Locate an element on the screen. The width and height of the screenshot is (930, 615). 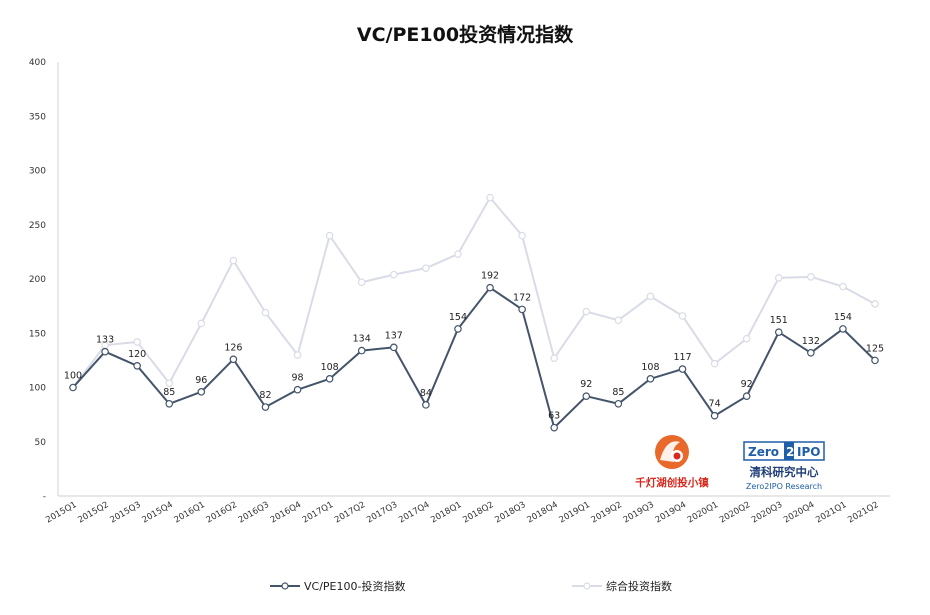
y-tick-label: - is located at coordinates (44, 497).